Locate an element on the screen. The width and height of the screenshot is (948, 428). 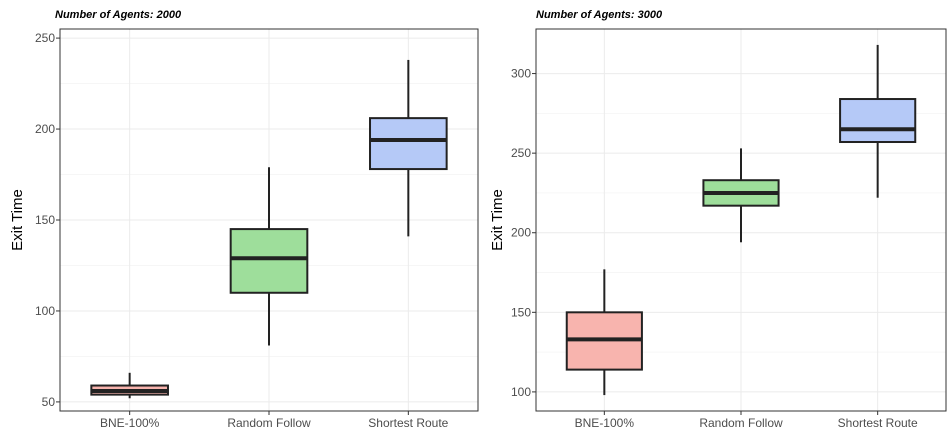
chart-title: Number of Agents: 2000 is located at coordinates (118, 15).